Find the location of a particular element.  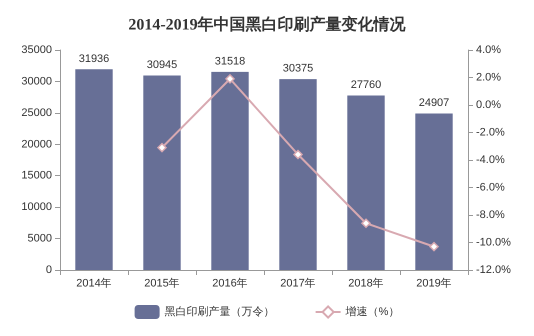

data-label: 31518 is located at coordinates (230, 61).